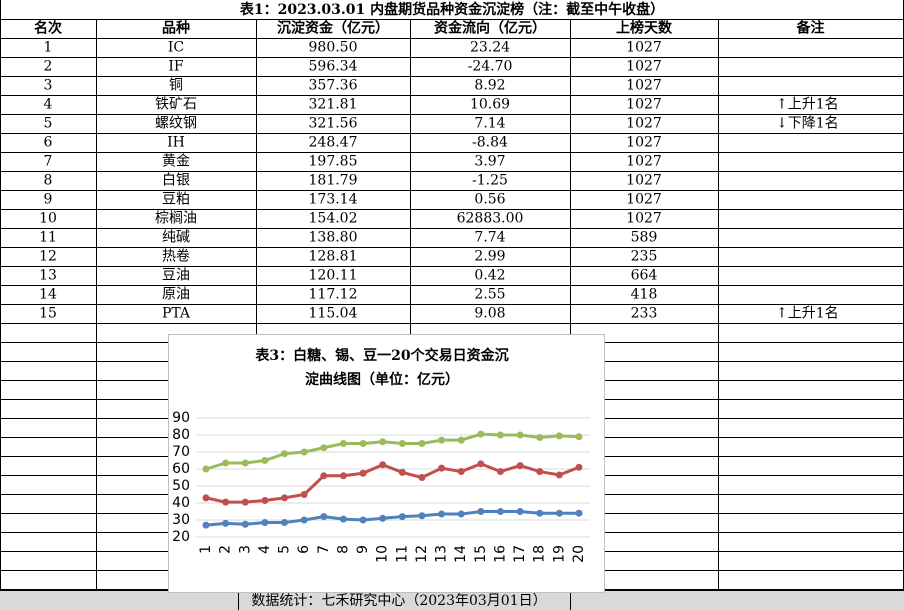 The image size is (904, 610). What do you see at coordinates (176, 105) in the screenshot?
I see `cell: 铁矿石` at bounding box center [176, 105].